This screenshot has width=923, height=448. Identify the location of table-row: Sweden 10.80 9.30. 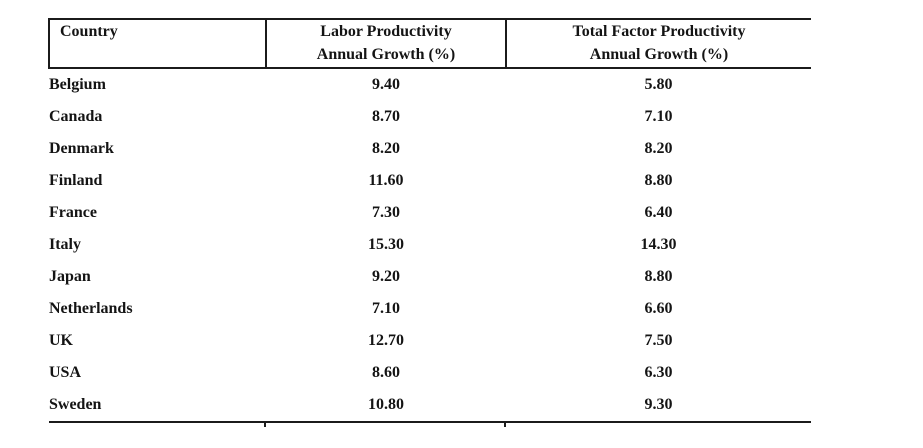
(430, 406).